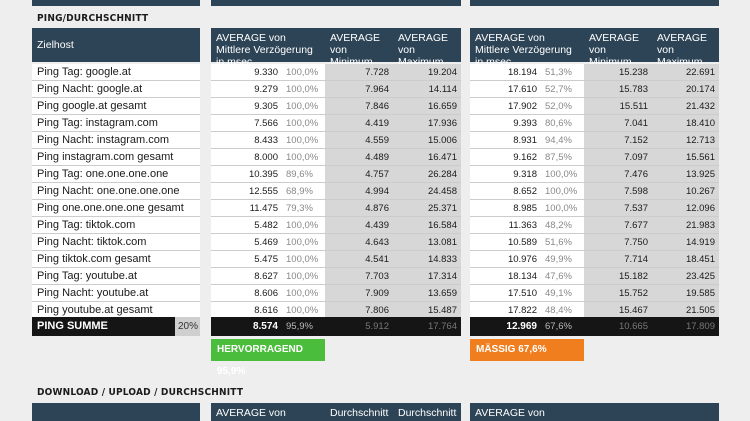 The image size is (750, 421). Describe the element at coordinates (618, 174) in the screenshot. I see `cell-b-min: 7.476` at that location.